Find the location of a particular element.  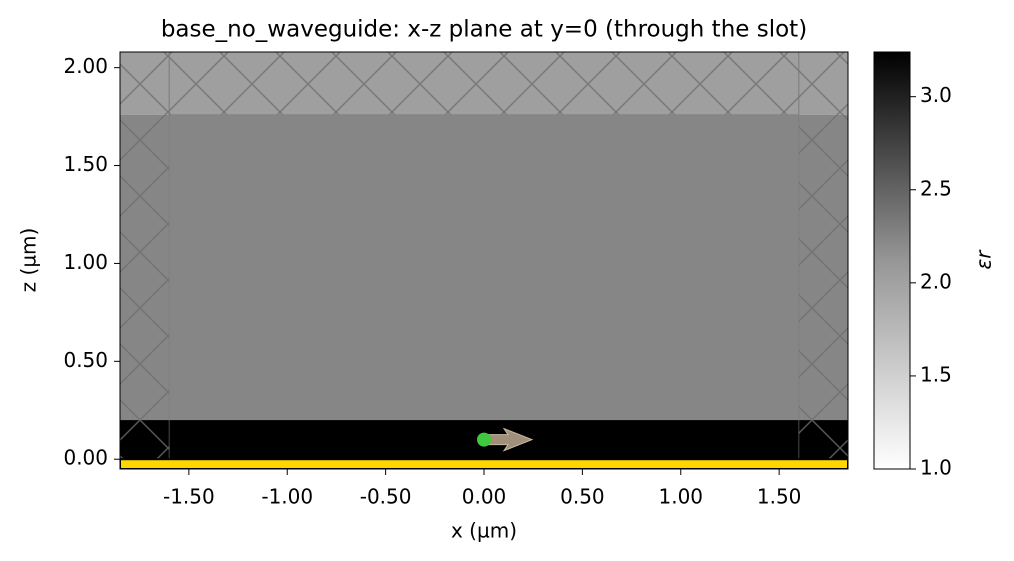

colorbar-tick-label: 1.0 is located at coordinates (936, 468).